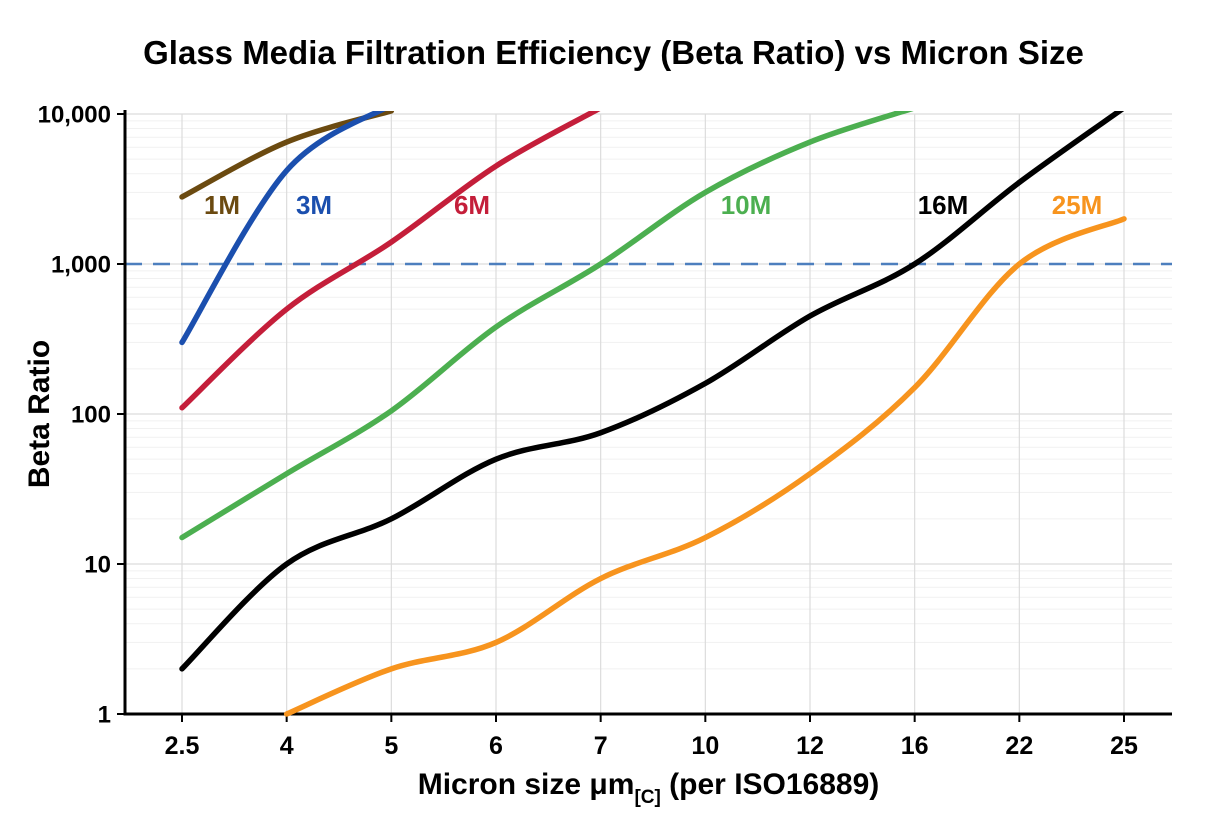 The height and width of the screenshot is (836, 1227). I want to click on y-axis-title: Beta Ratio, so click(39, 414).